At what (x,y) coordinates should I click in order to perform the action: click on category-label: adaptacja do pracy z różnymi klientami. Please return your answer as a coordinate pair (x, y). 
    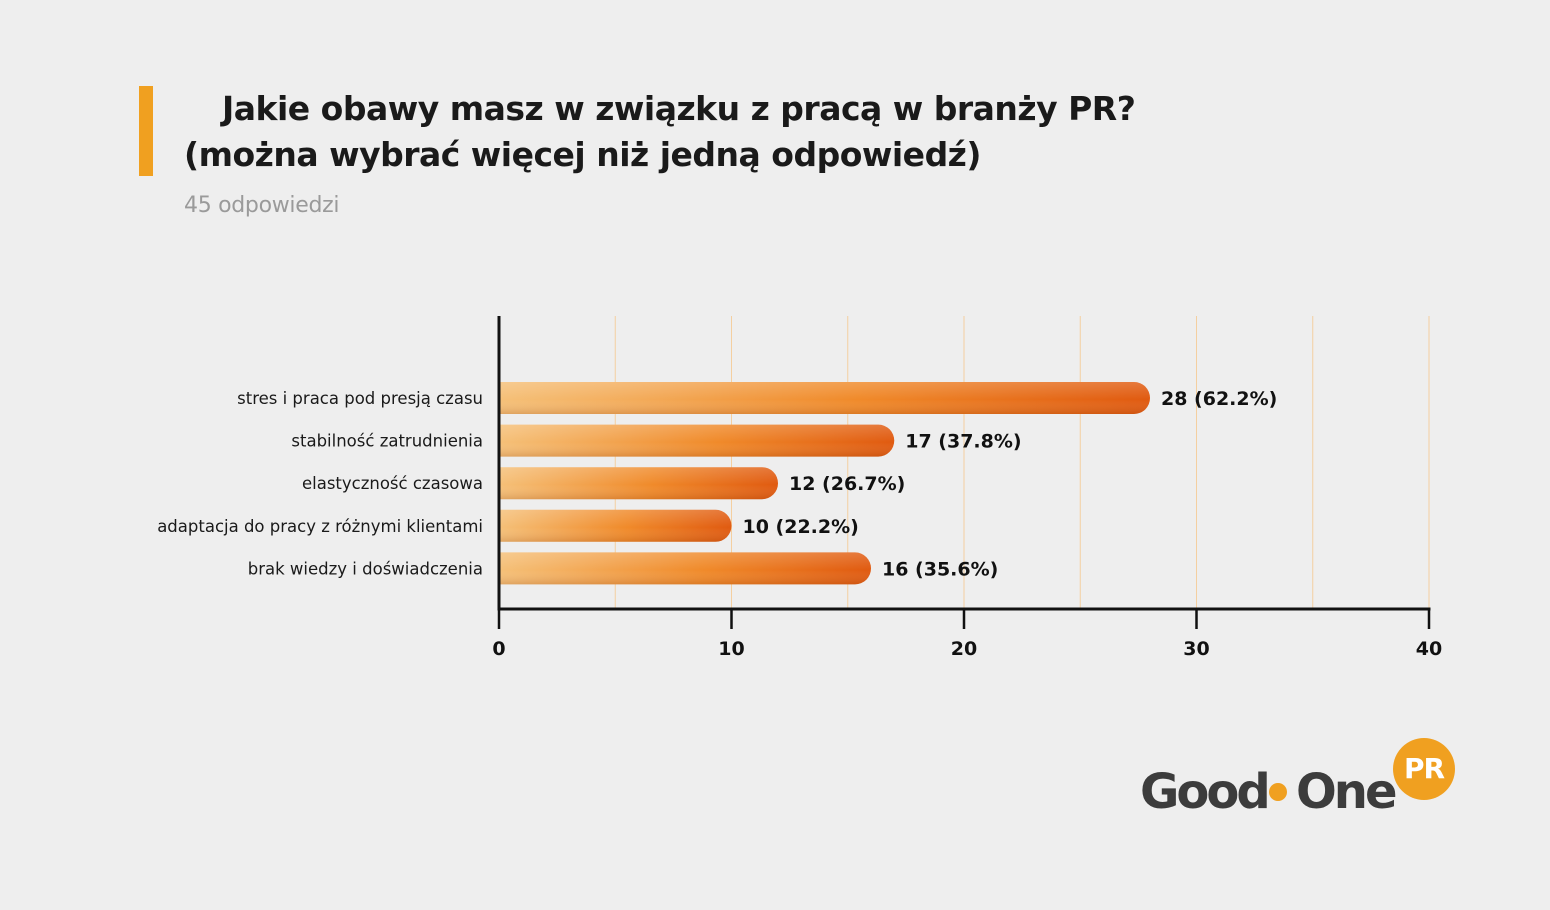
    Looking at the image, I should click on (320, 526).